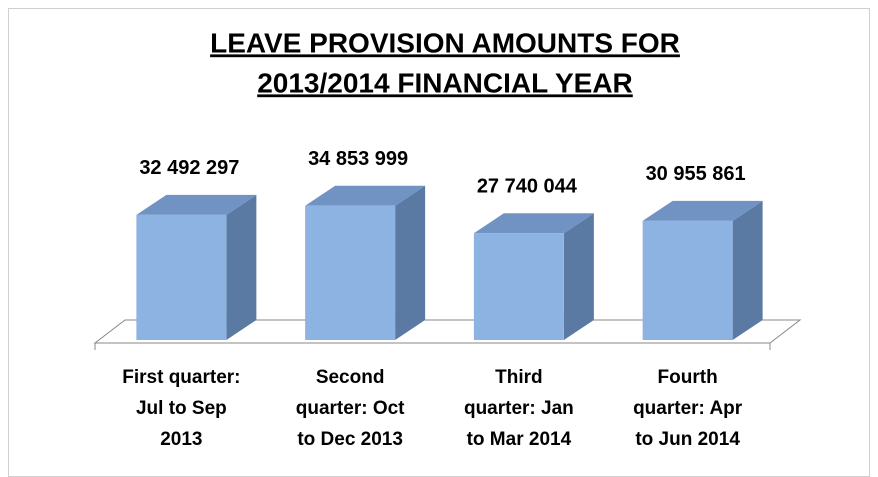  What do you see at coordinates (350, 408) in the screenshot?
I see `x-tick-label: Second quarter: Oct to Dec 2013` at bounding box center [350, 408].